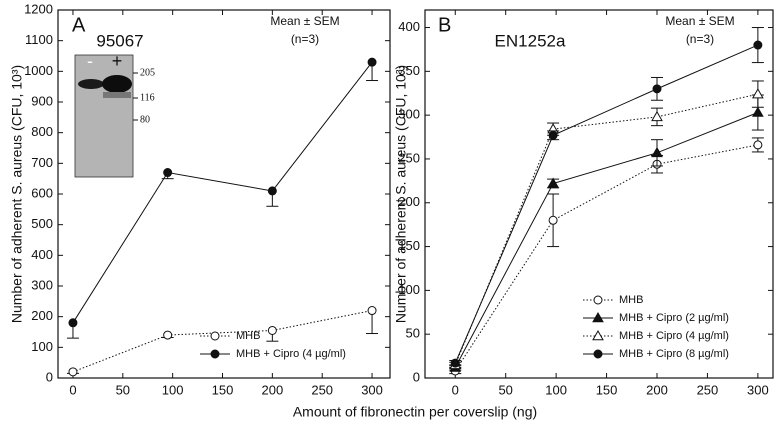 The image size is (776, 432). Describe the element at coordinates (409, 70) in the screenshot. I see `y-tick-label: 350` at that location.